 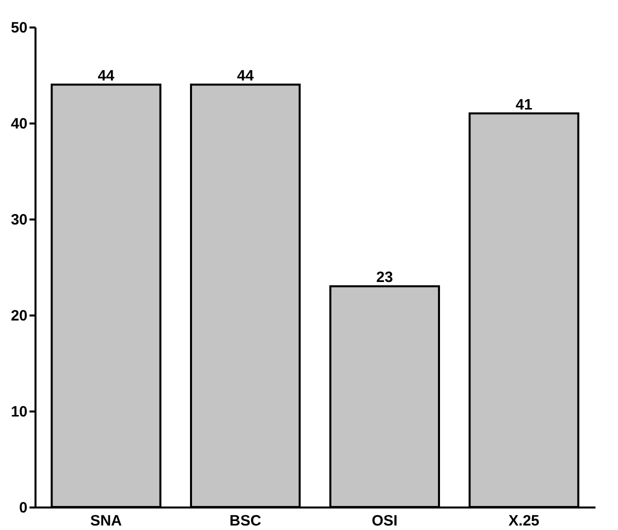 I want to click on y-tick-label: 10, so click(x=19, y=412).